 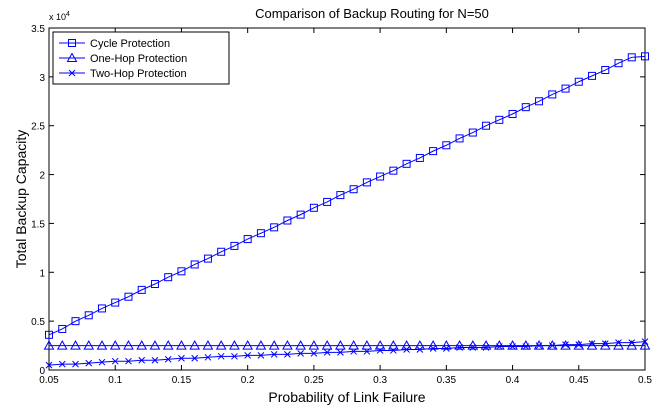 What do you see at coordinates (42, 273) in the screenshot?
I see `y-tick-label: 1` at bounding box center [42, 273].